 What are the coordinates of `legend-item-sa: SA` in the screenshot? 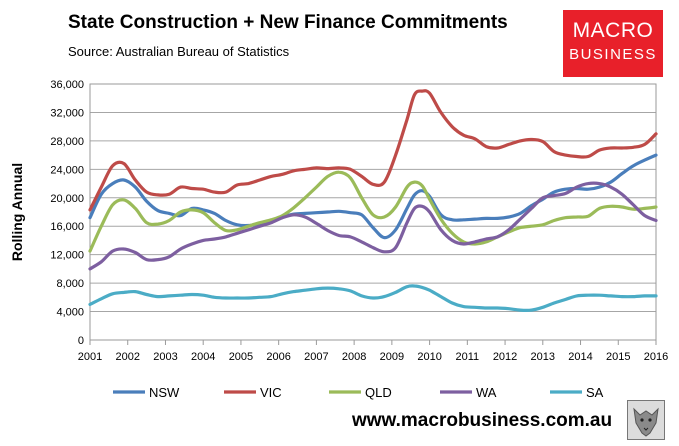 It's located at (577, 392).